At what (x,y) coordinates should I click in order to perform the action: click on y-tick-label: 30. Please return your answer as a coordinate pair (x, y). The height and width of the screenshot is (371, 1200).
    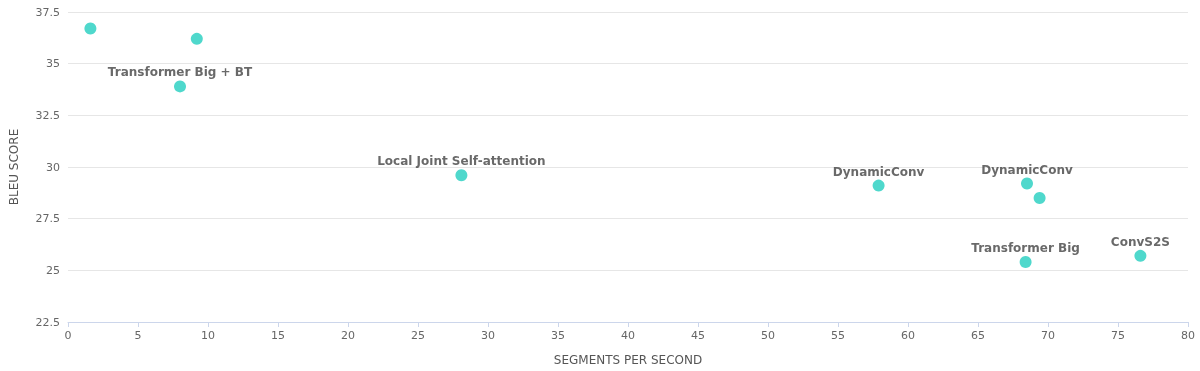
    Looking at the image, I should click on (53, 167).